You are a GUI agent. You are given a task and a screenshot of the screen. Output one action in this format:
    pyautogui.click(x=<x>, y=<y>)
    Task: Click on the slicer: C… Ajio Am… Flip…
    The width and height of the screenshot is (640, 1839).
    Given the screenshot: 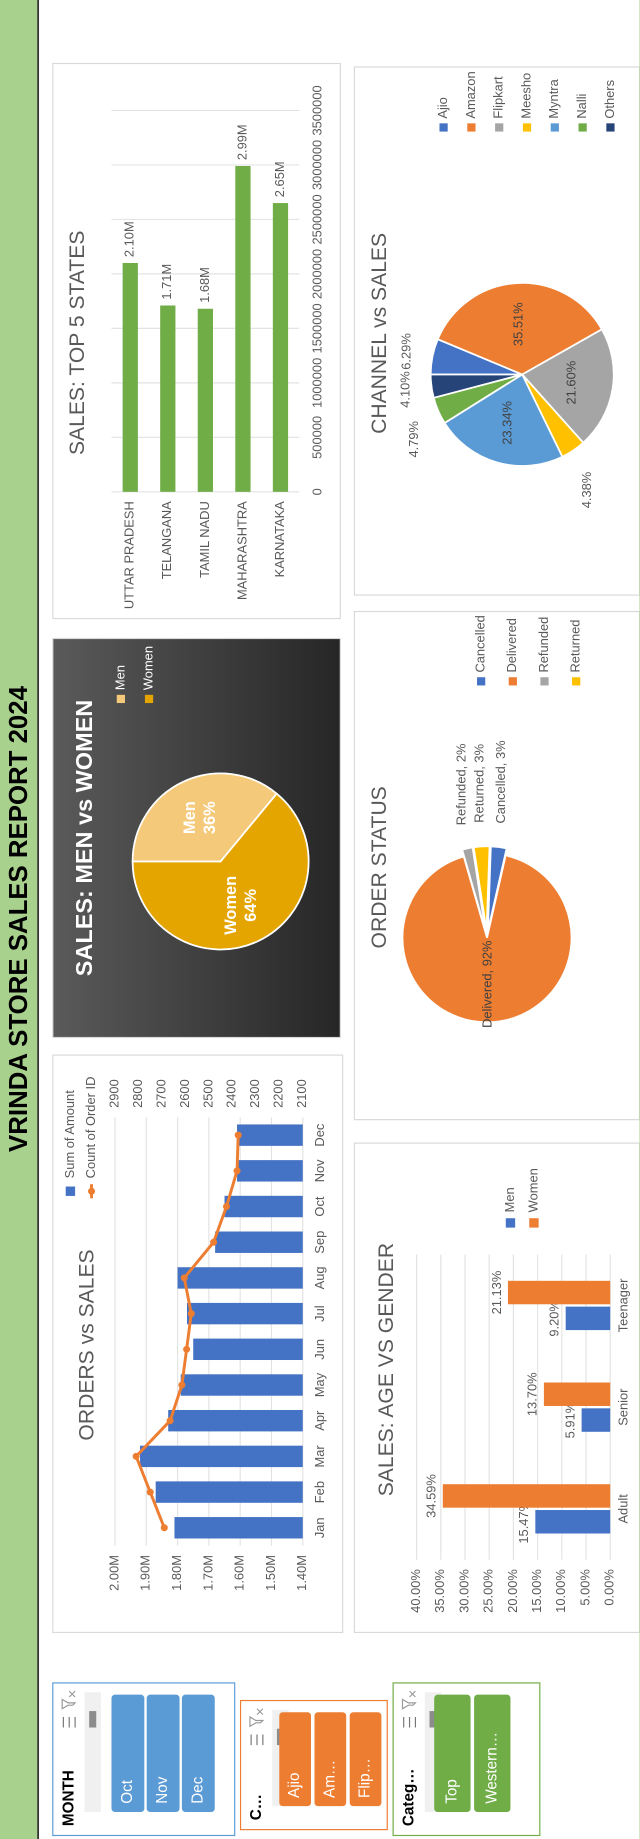 What is the action you would take?
    pyautogui.click(x=313, y=1765)
    